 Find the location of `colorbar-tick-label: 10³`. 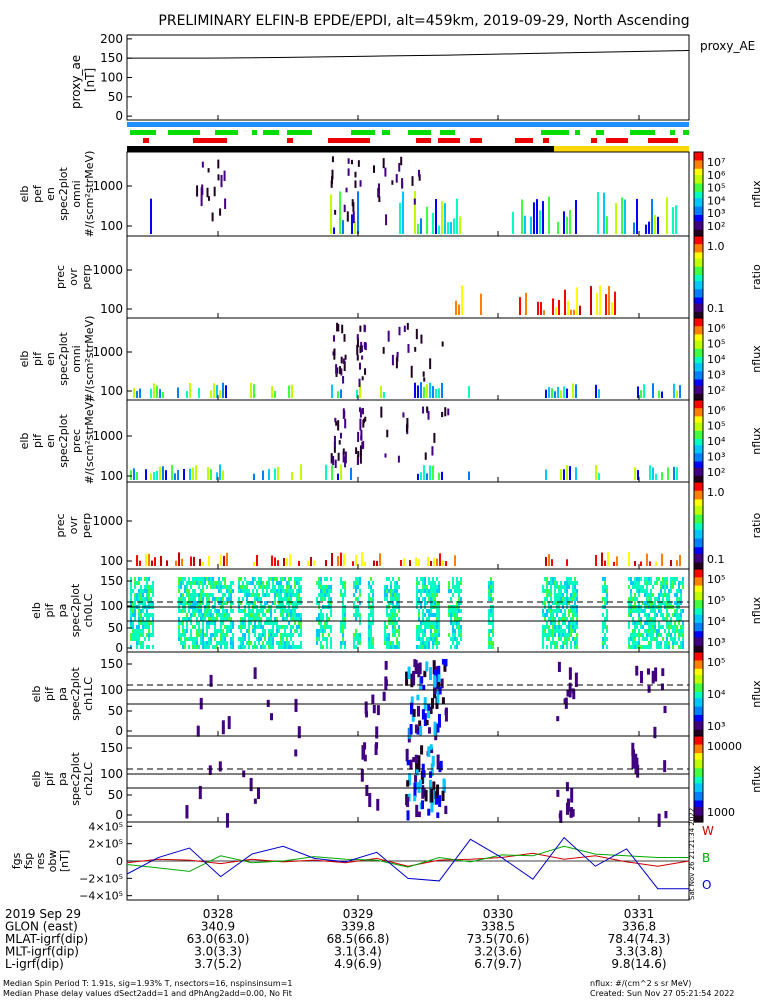

colorbar-tick-label: 10³ is located at coordinates (716, 642).